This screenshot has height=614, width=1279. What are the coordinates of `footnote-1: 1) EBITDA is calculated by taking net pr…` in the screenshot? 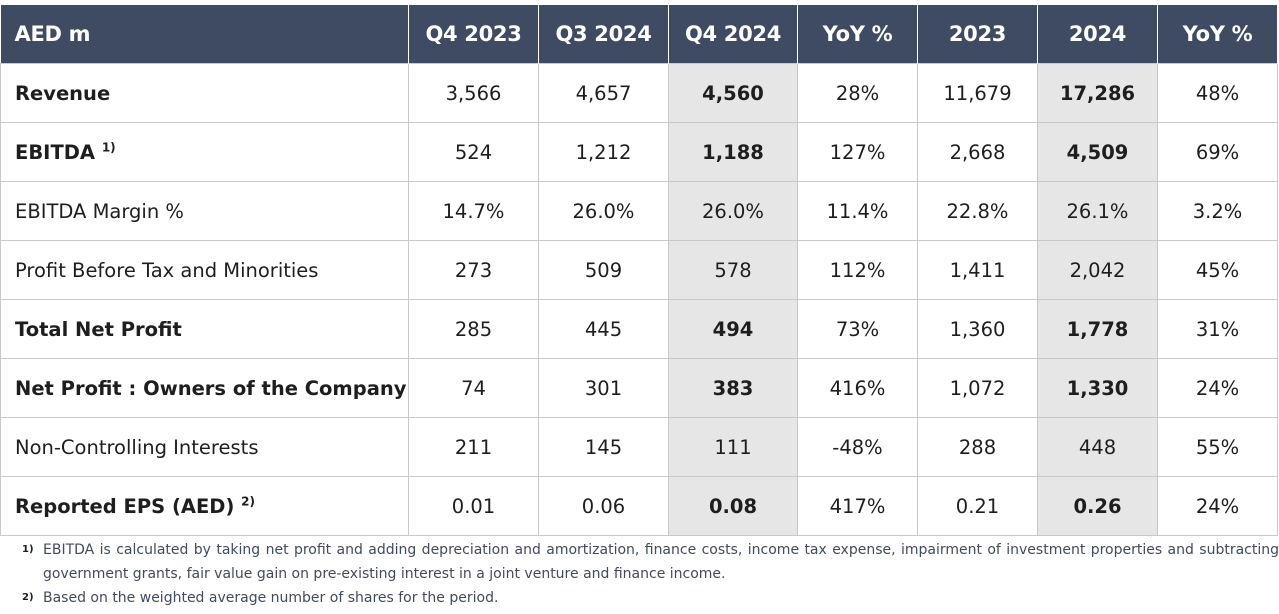 It's located at (639, 562).